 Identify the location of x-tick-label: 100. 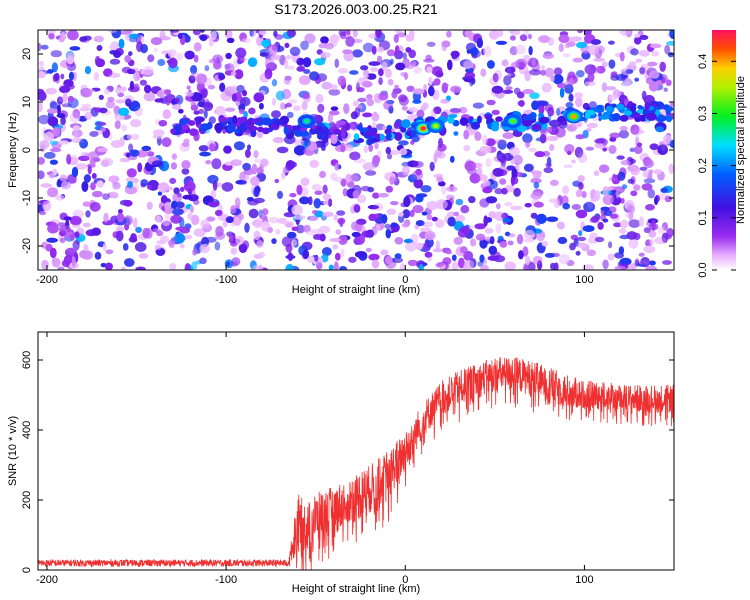
(584, 280).